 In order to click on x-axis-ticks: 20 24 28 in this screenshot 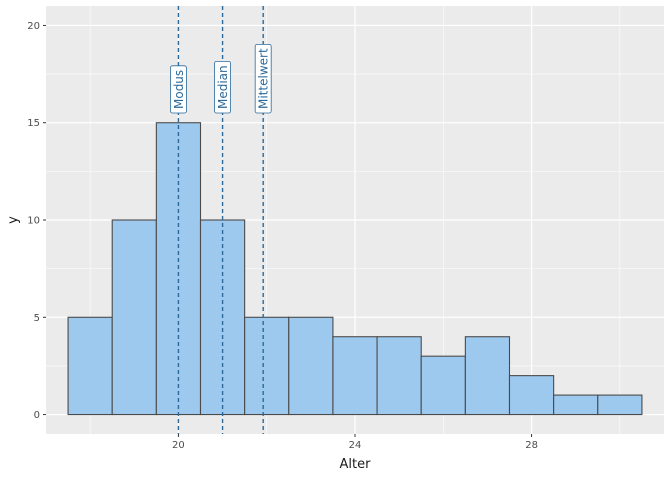, I will do `click(355, 442)`.